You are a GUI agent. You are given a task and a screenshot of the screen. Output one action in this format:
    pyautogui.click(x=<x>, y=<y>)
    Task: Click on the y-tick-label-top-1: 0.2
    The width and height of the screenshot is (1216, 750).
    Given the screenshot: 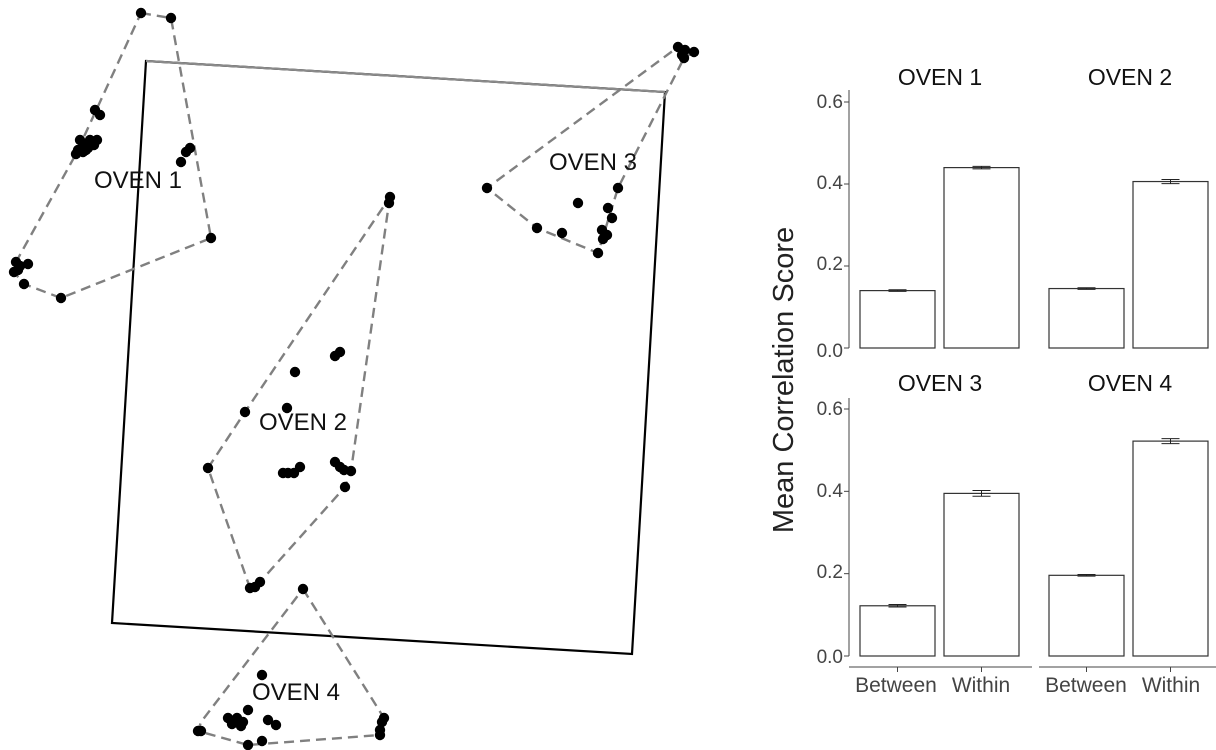 What is the action you would take?
    pyautogui.click(x=830, y=264)
    